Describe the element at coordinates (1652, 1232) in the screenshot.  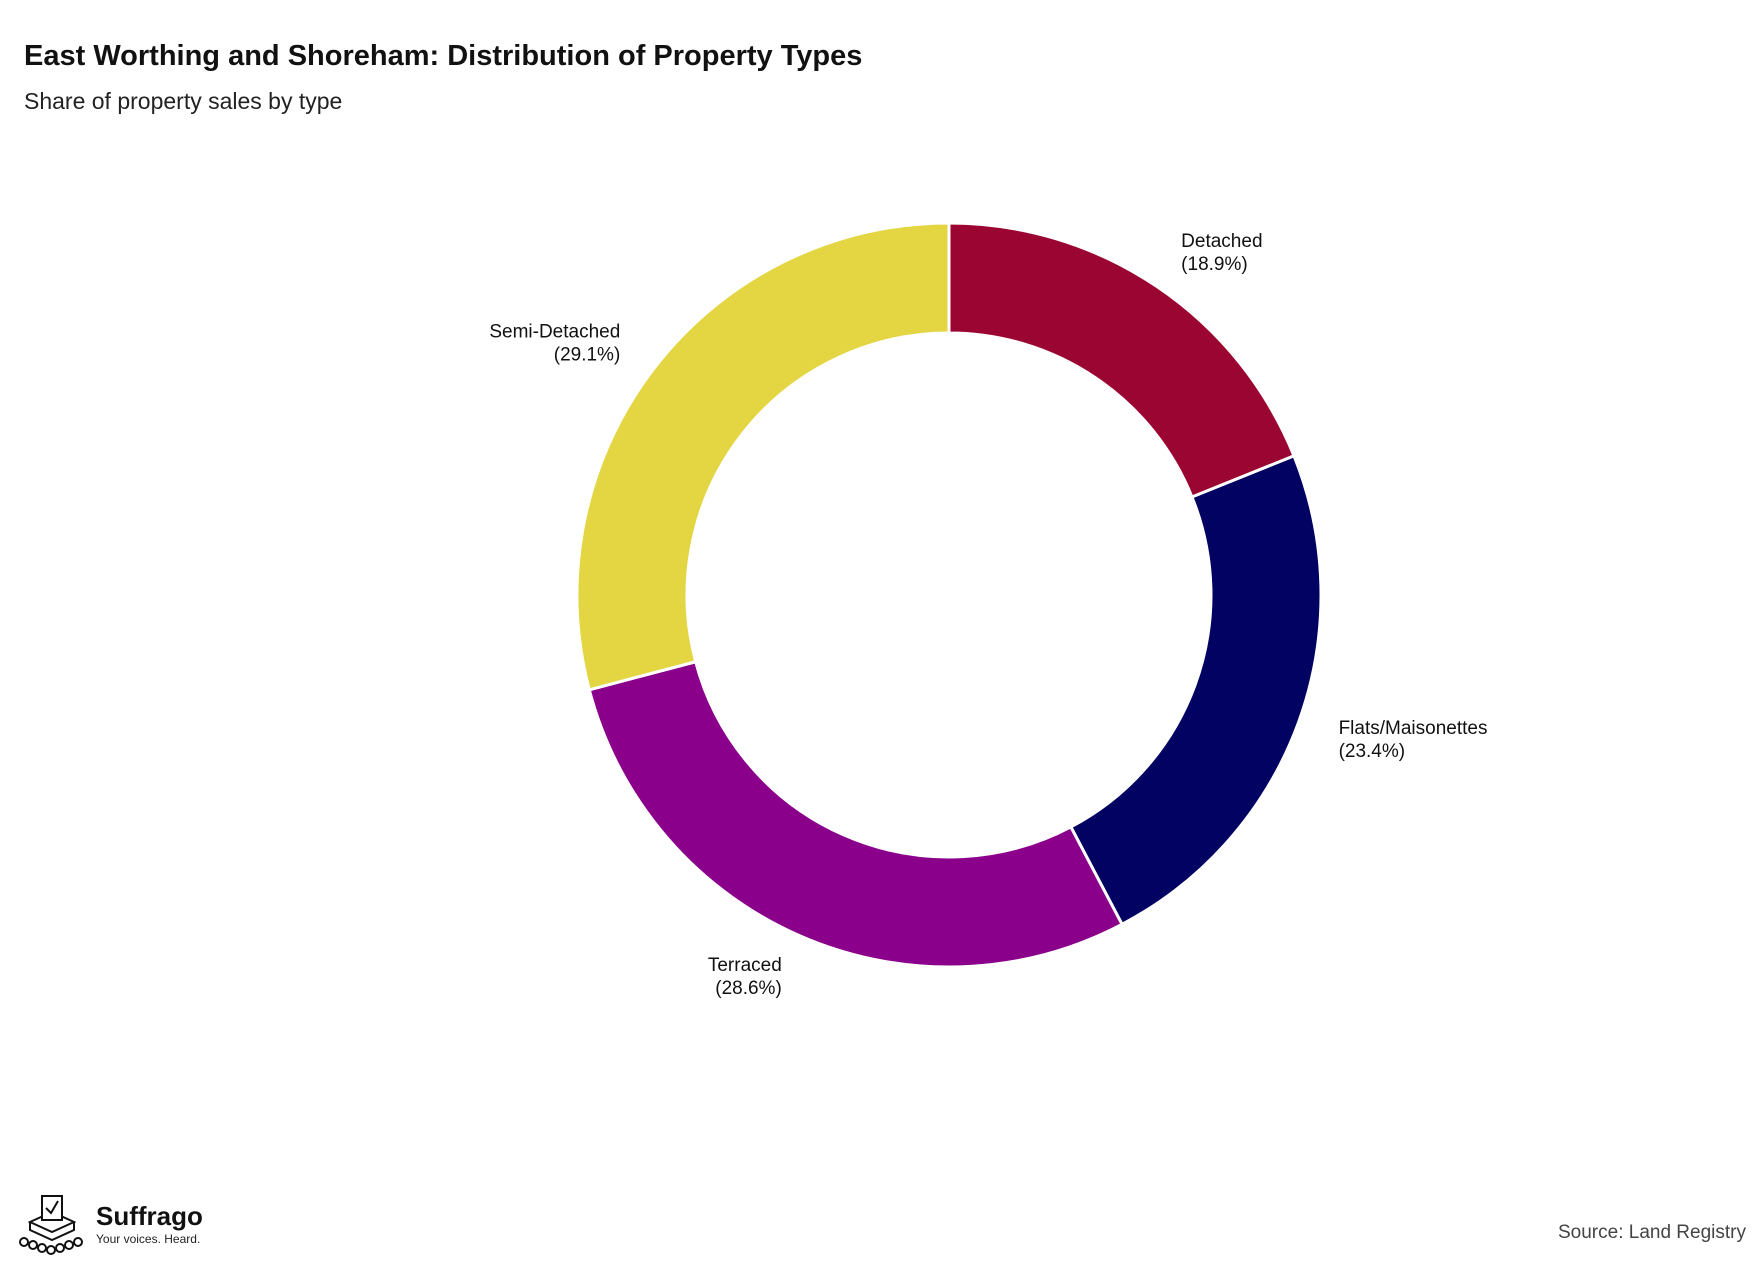
I see `source-note: Source: Land Registry` at that location.